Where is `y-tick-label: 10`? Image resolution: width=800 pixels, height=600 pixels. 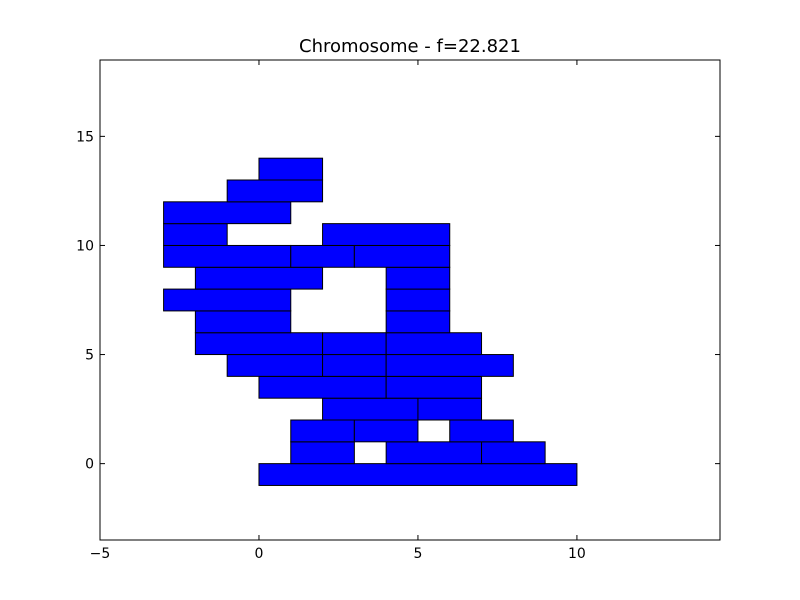 y-tick-label: 10 is located at coordinates (85, 246).